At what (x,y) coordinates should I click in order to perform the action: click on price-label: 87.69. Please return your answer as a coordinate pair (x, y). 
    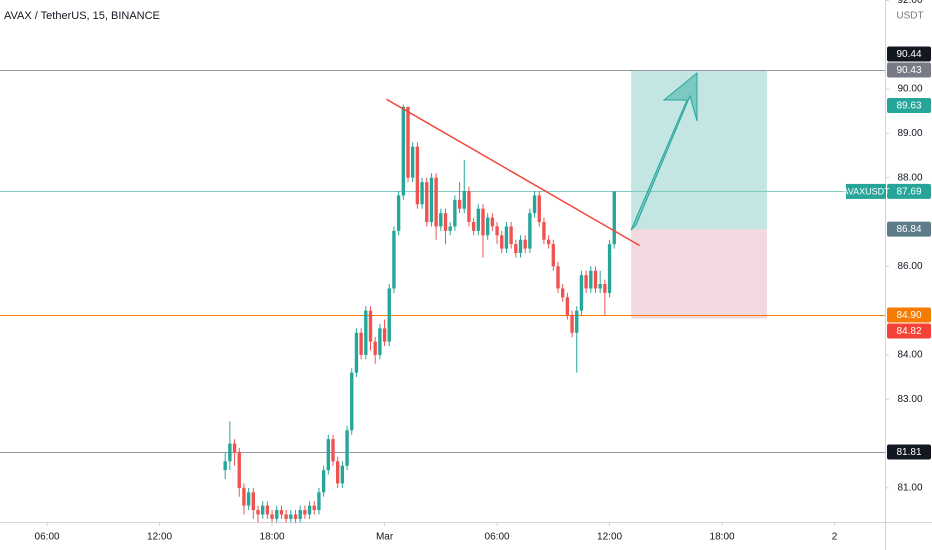
    Looking at the image, I should click on (908, 192).